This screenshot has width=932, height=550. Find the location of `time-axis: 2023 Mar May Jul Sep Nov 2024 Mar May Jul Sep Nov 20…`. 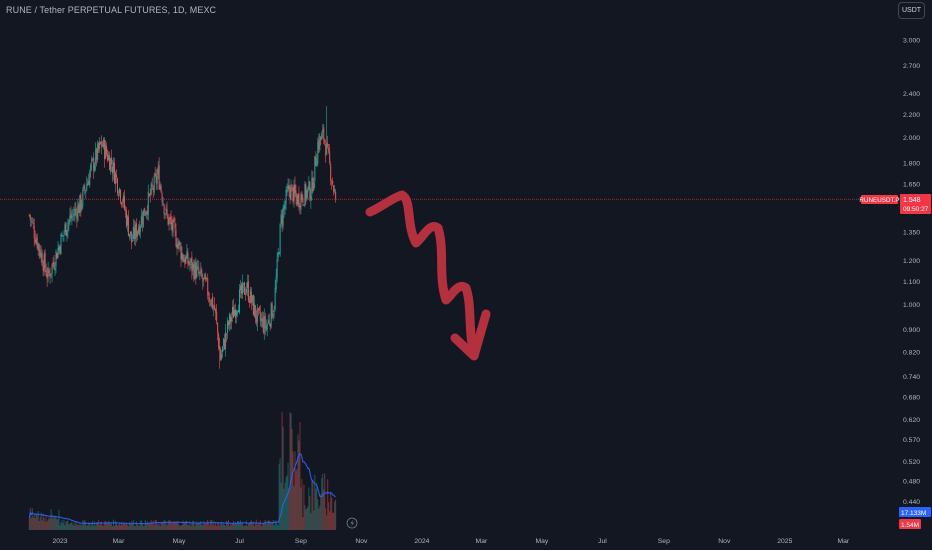

time-axis: 2023 Mar May Jul Sep Nov 2024 Mar May Jul Sep Nov 20… is located at coordinates (450, 541).